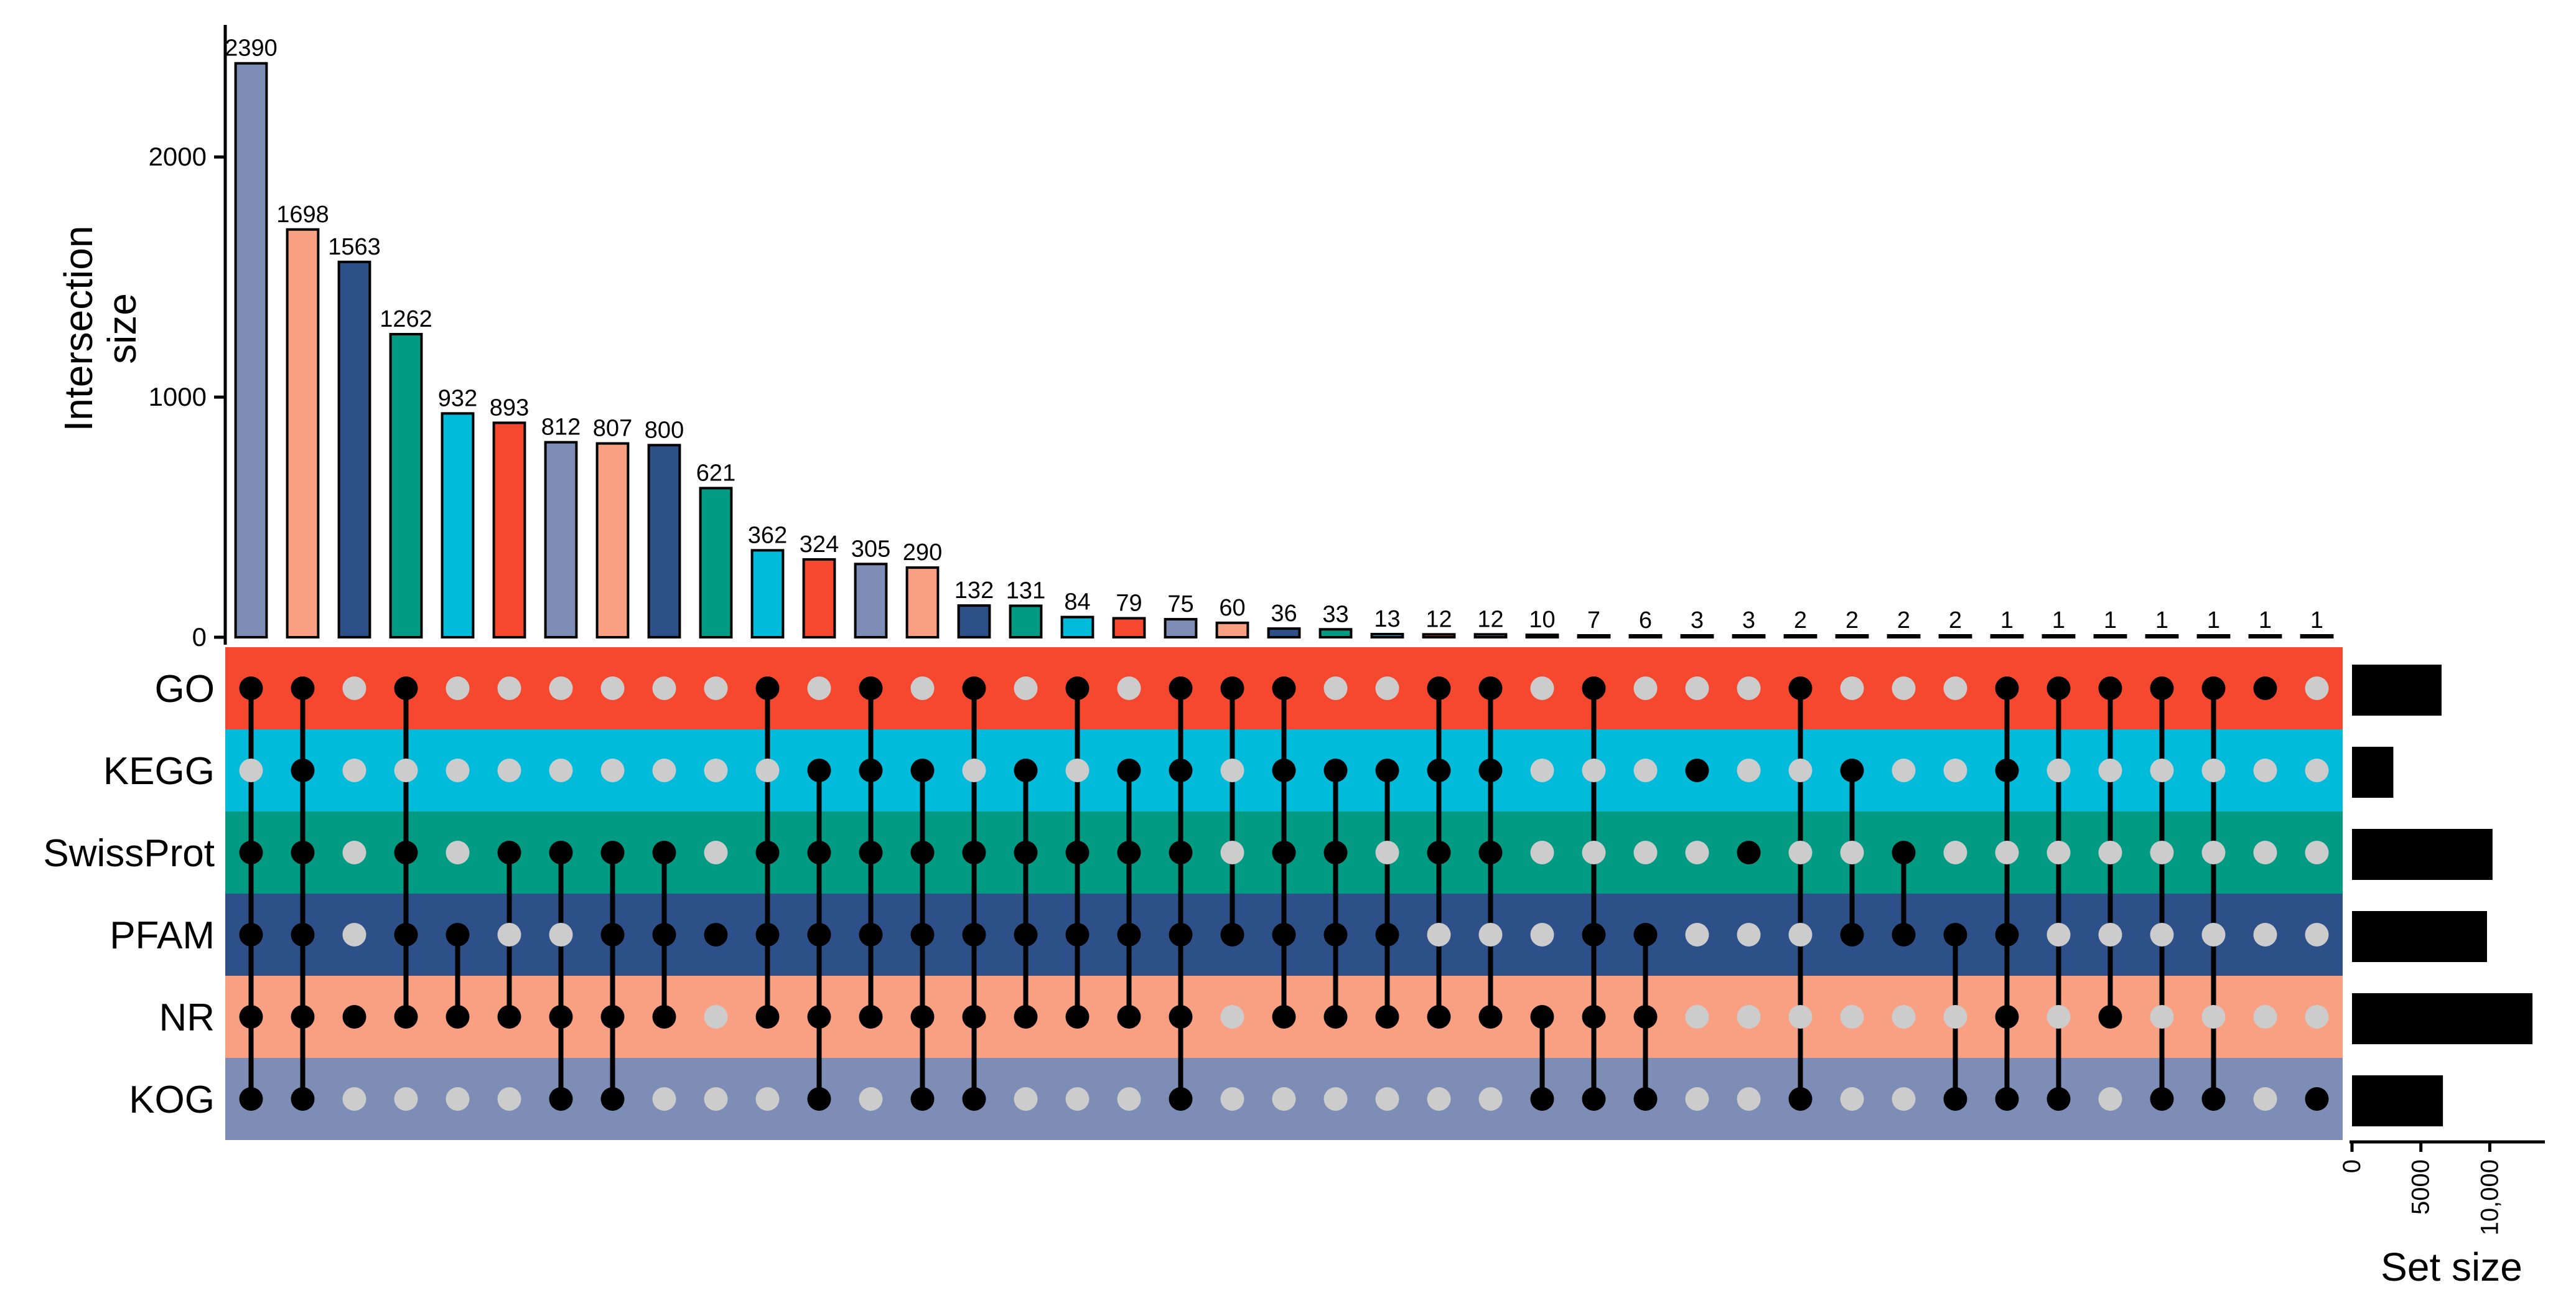 The height and width of the screenshot is (1295, 2576). What do you see at coordinates (767, 535) in the screenshot?
I see `intersection-bar-label: 362` at bounding box center [767, 535].